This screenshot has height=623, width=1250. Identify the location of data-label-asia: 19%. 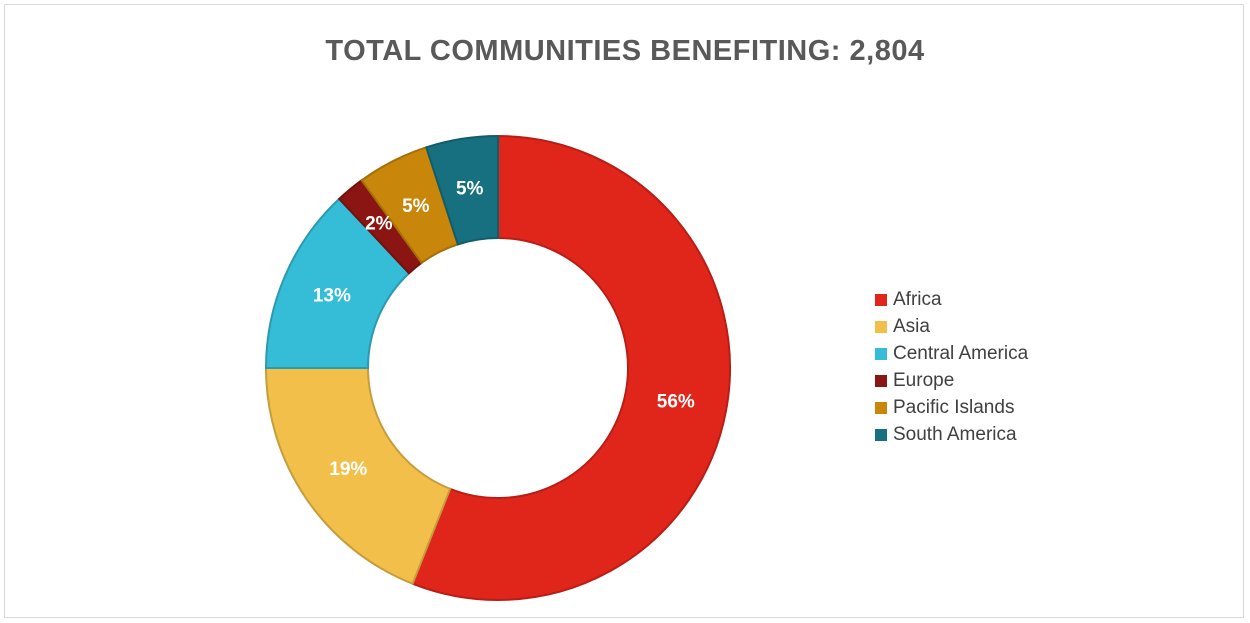
(348, 469).